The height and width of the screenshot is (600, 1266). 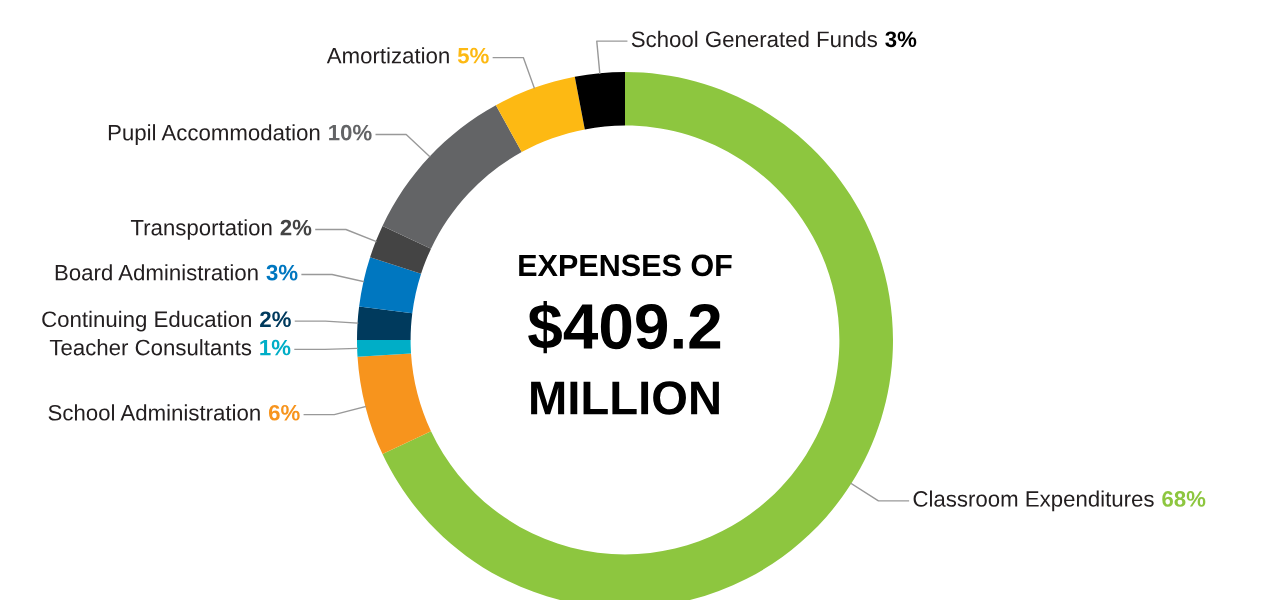 What do you see at coordinates (146, 321) in the screenshot?
I see `slice-label: Continuing Education` at bounding box center [146, 321].